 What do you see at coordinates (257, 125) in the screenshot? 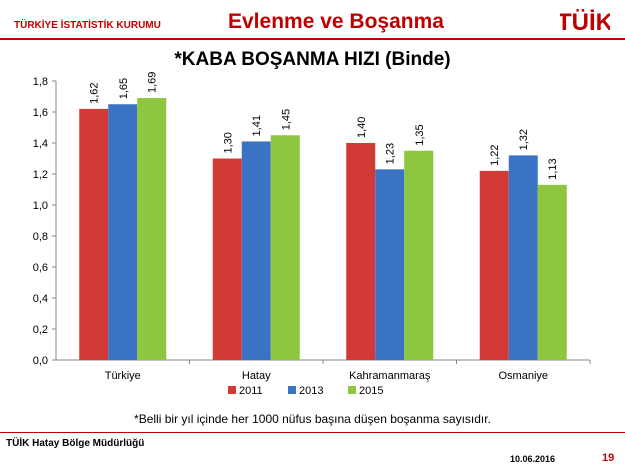
I see `data-label: 1,41` at bounding box center [257, 125].